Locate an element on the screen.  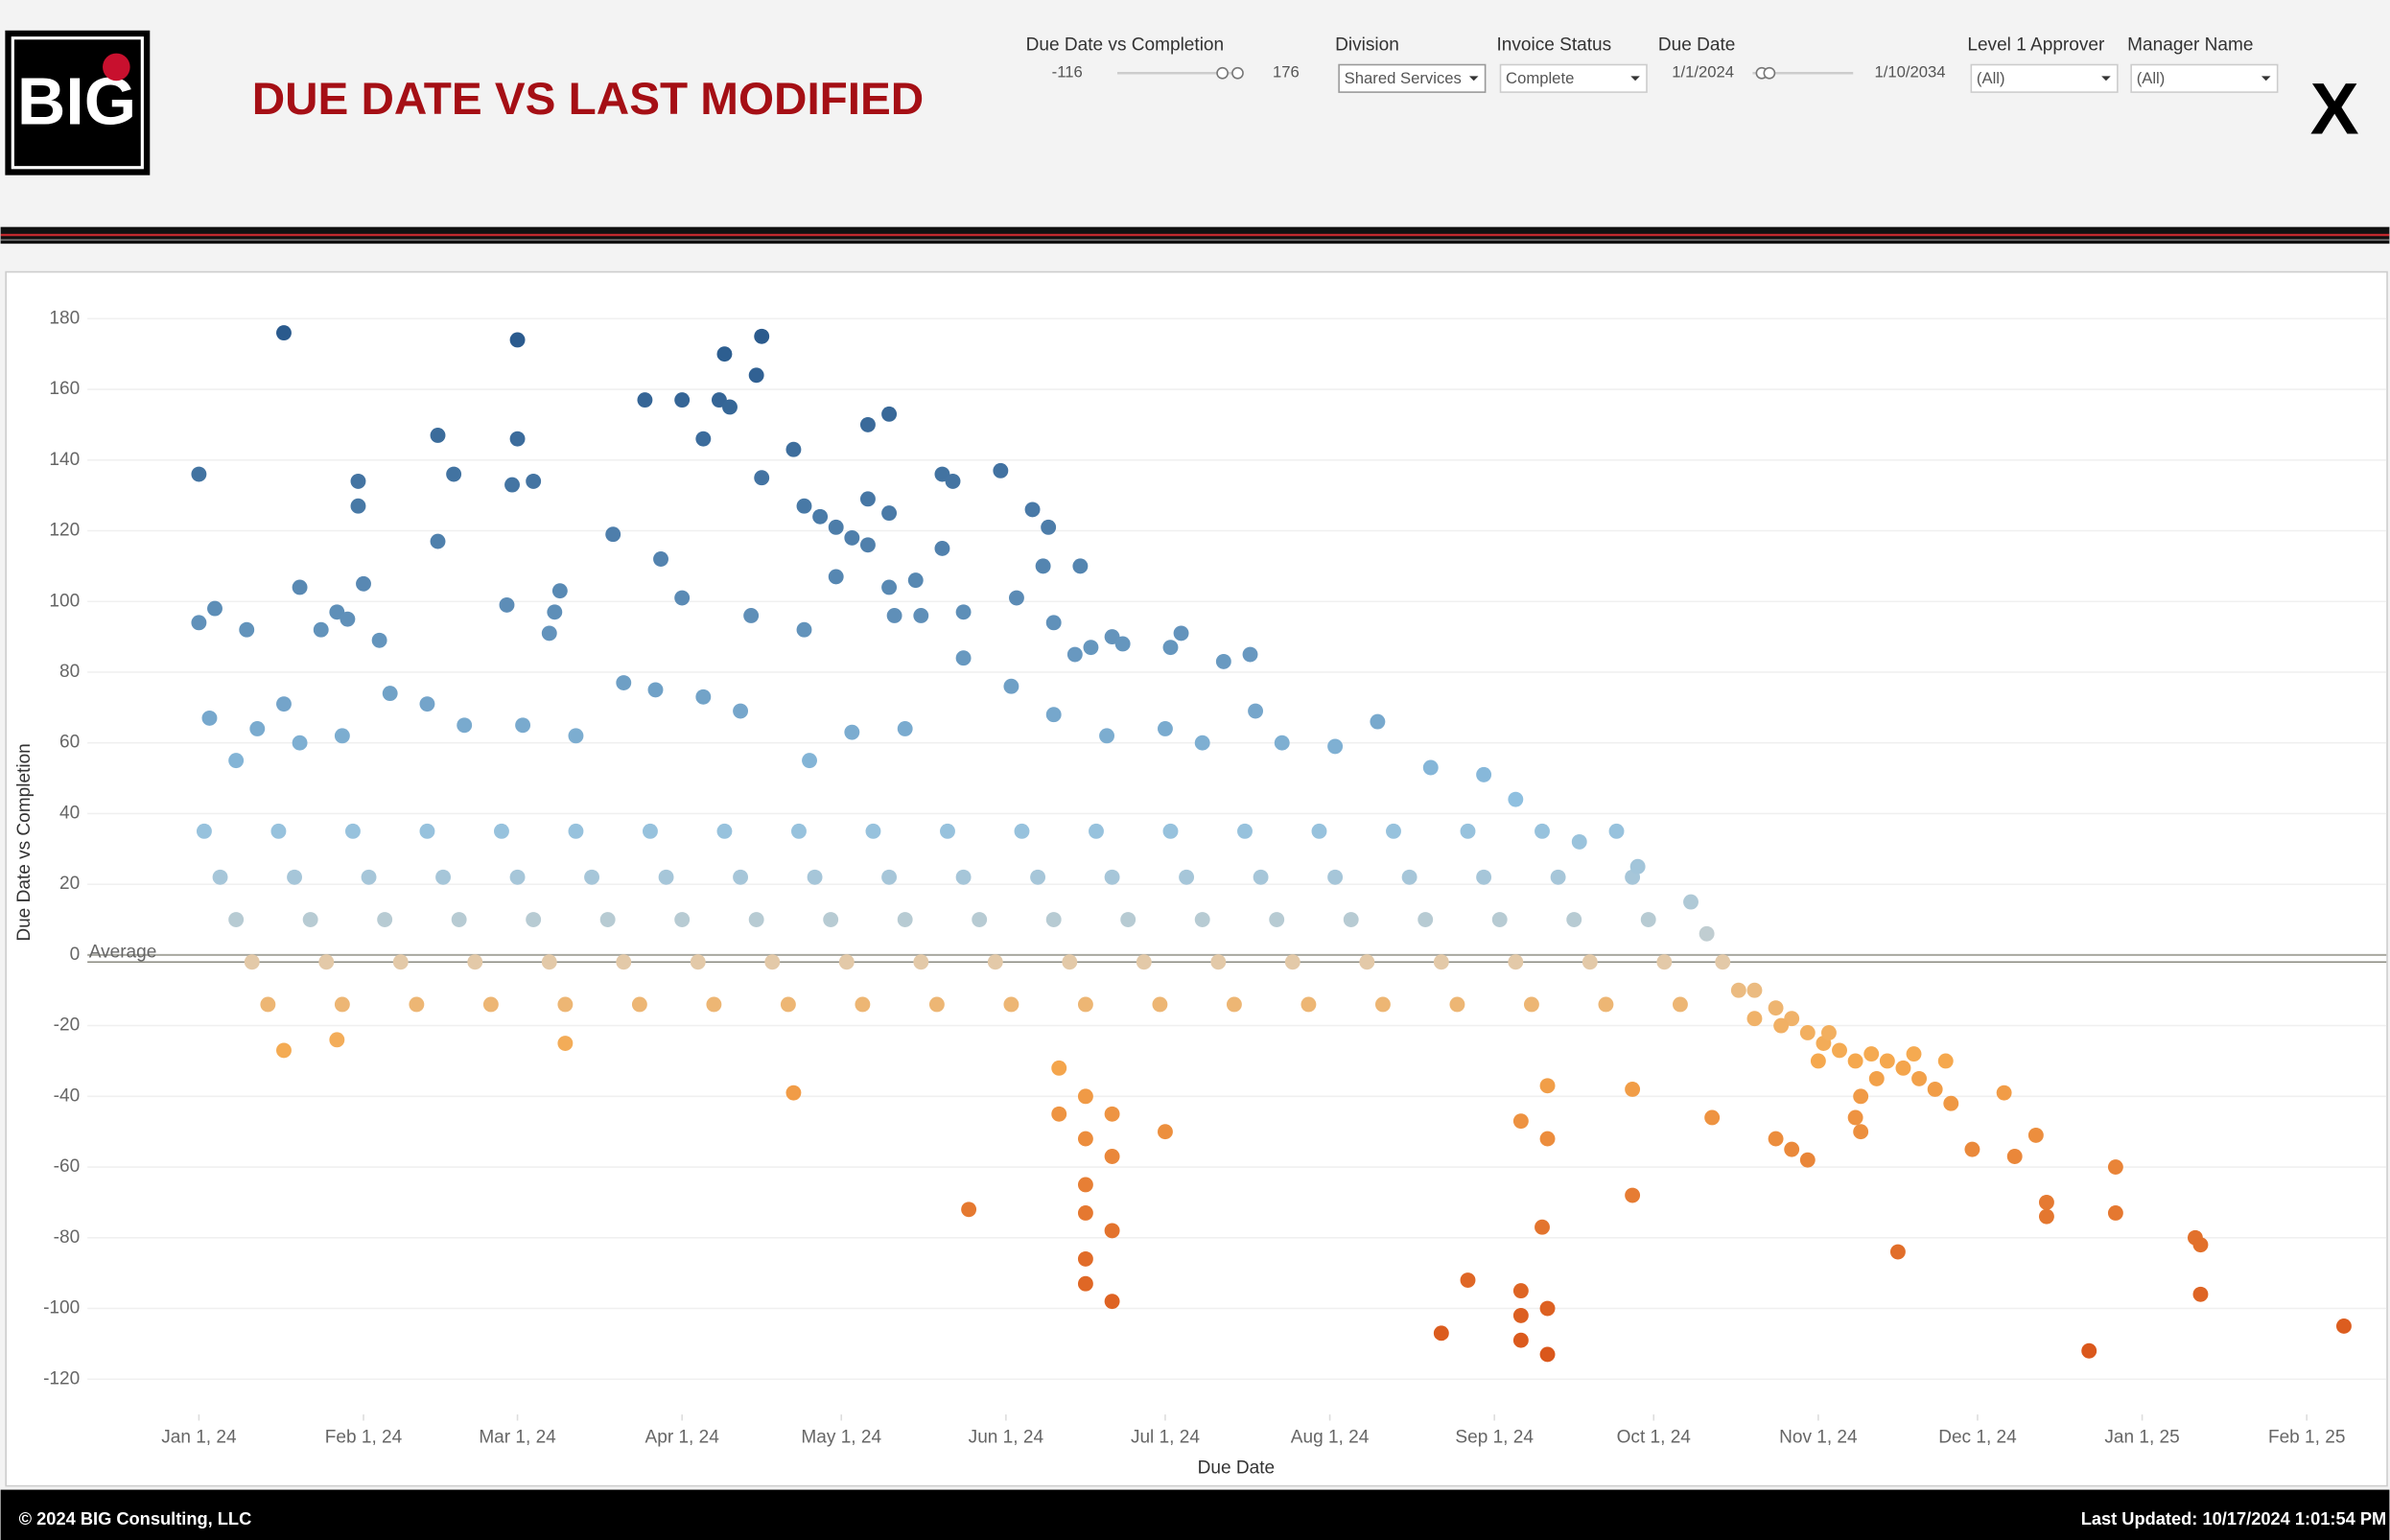
reference-label: Average is located at coordinates (123, 953).